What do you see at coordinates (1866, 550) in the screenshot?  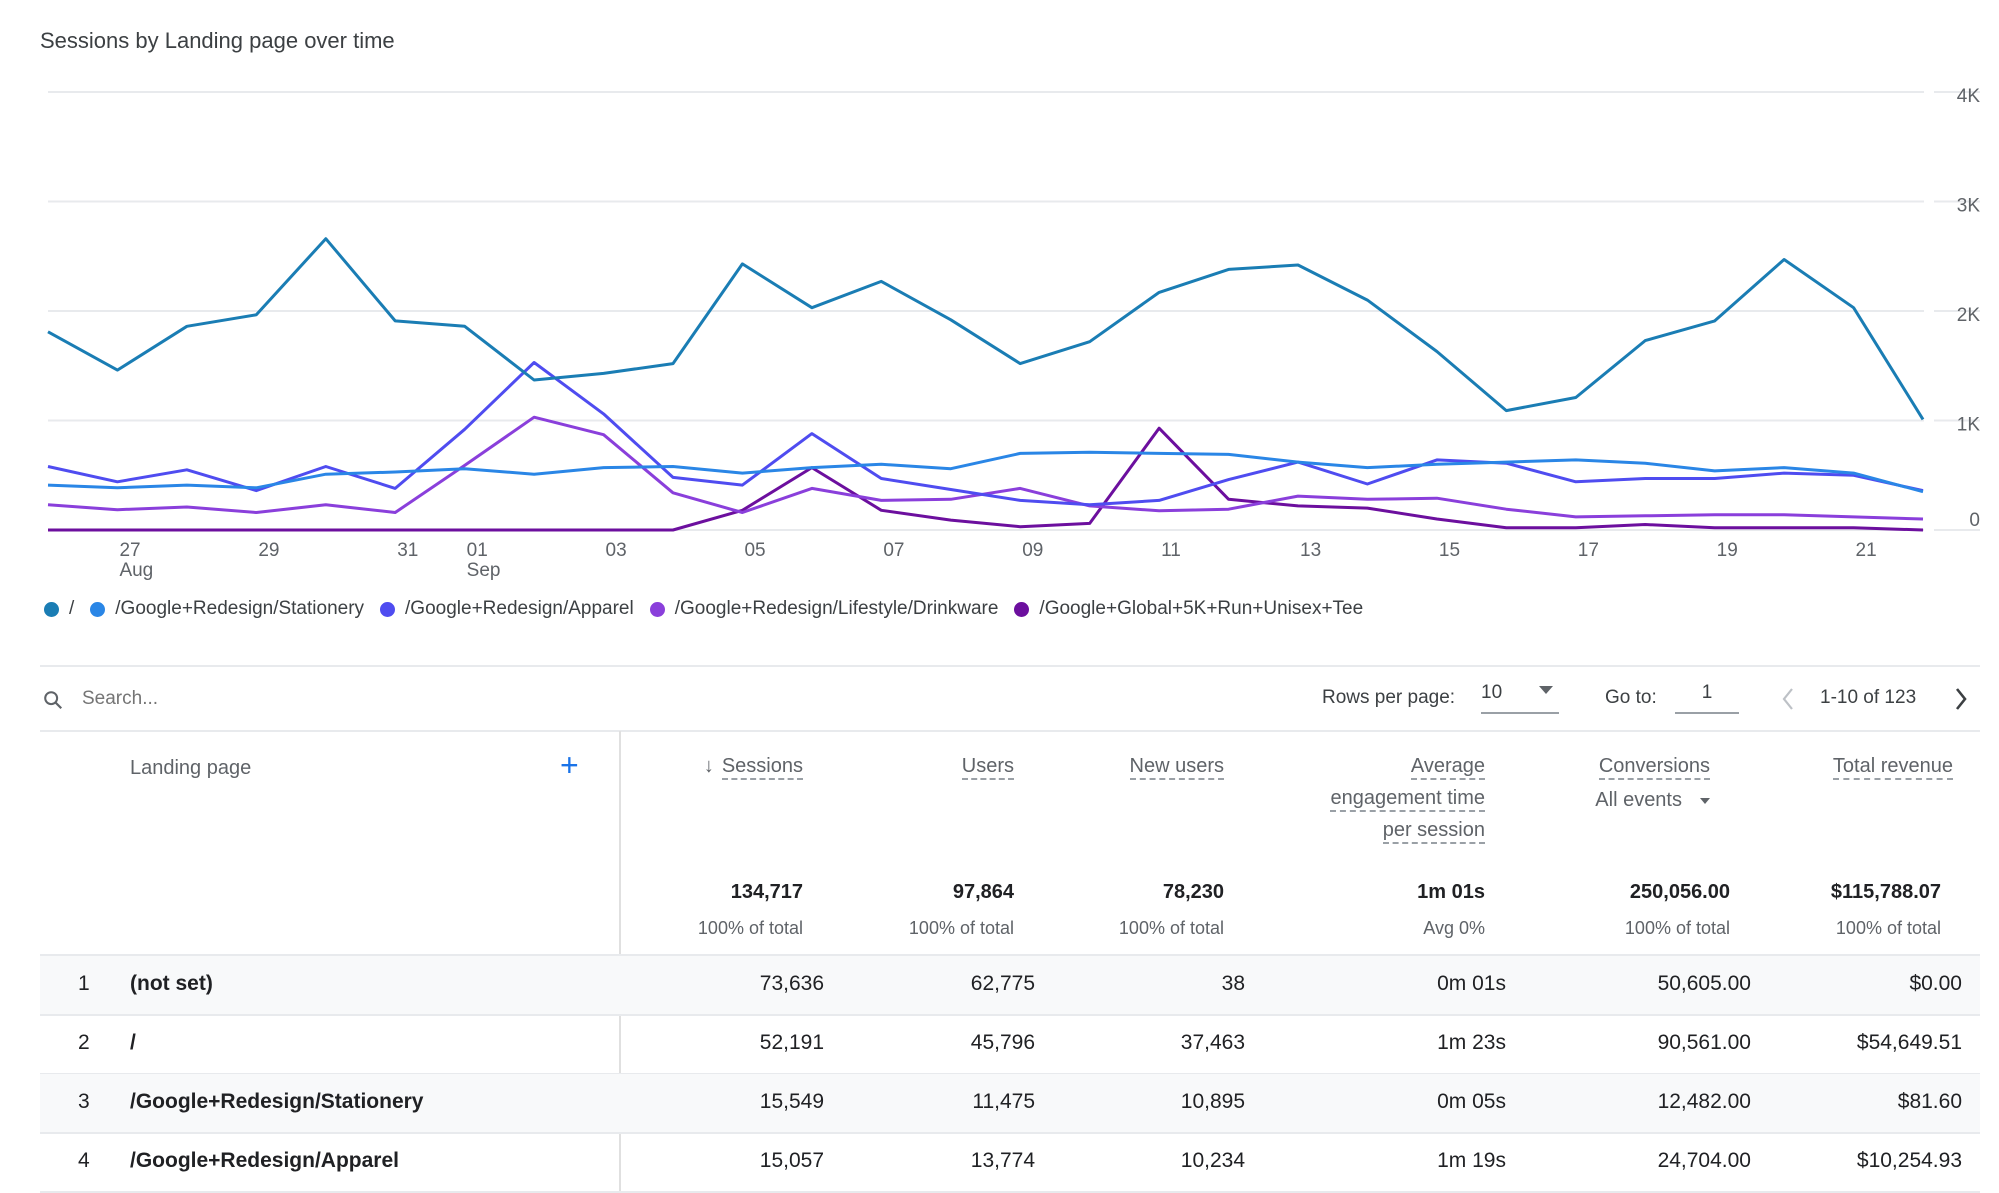 I see `x-tick-label: 21` at bounding box center [1866, 550].